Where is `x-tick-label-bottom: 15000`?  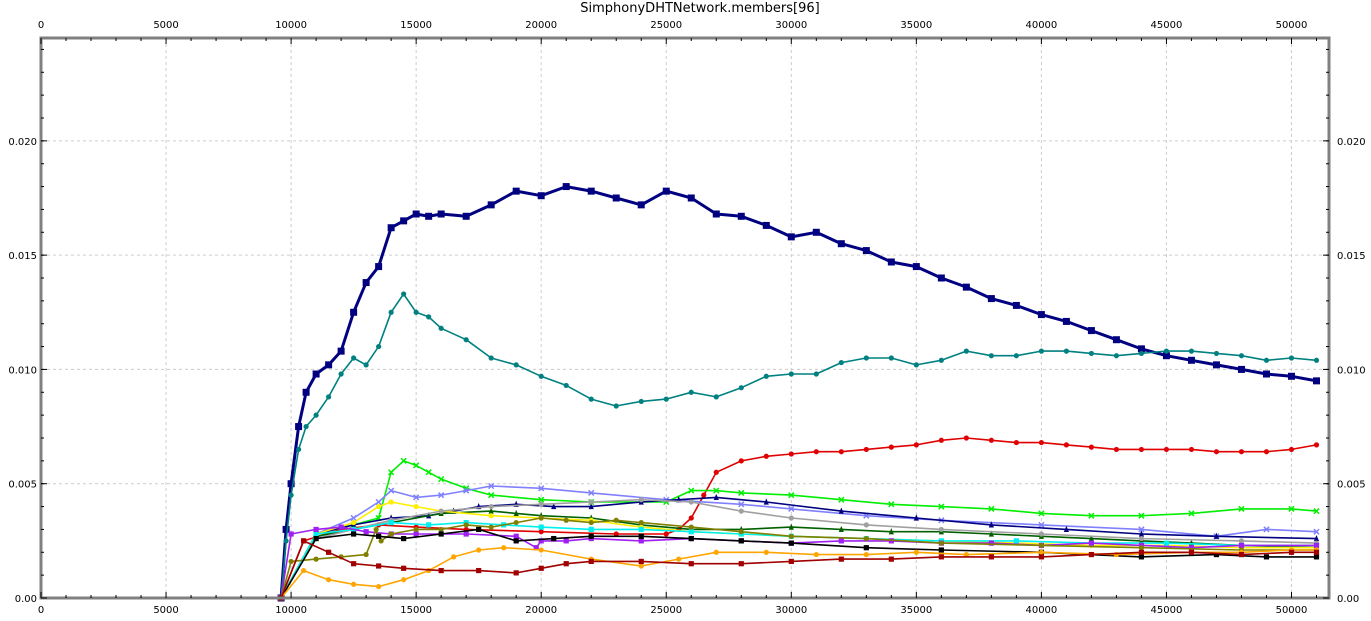
x-tick-label-bottom: 15000 is located at coordinates (416, 610).